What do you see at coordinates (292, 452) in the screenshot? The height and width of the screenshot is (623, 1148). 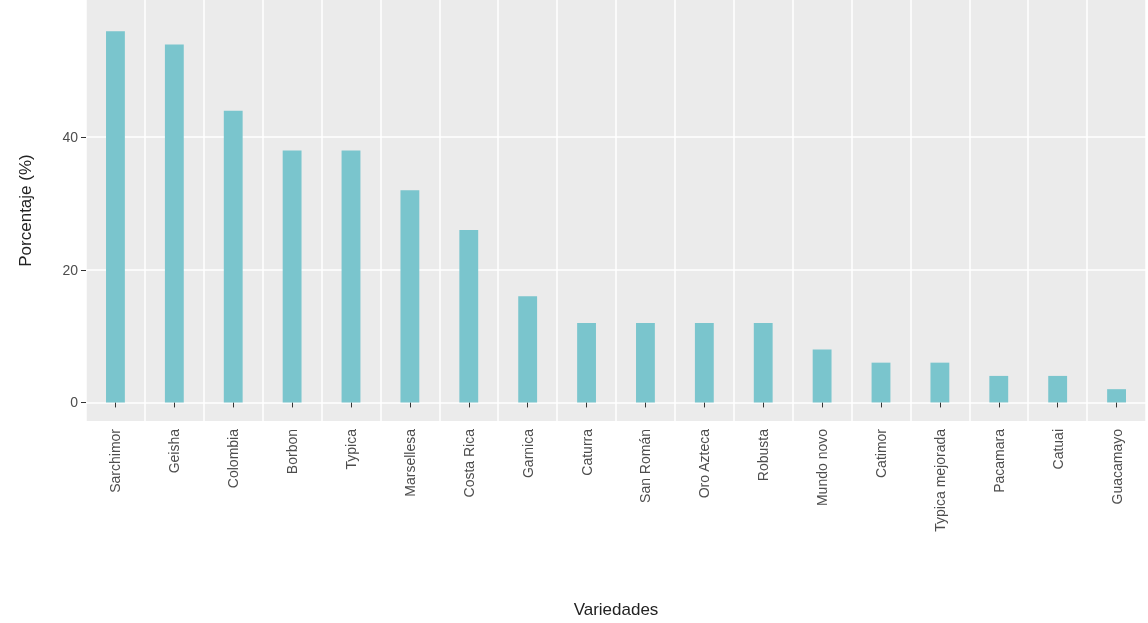 I see `x-tick-label: Borbon` at bounding box center [292, 452].